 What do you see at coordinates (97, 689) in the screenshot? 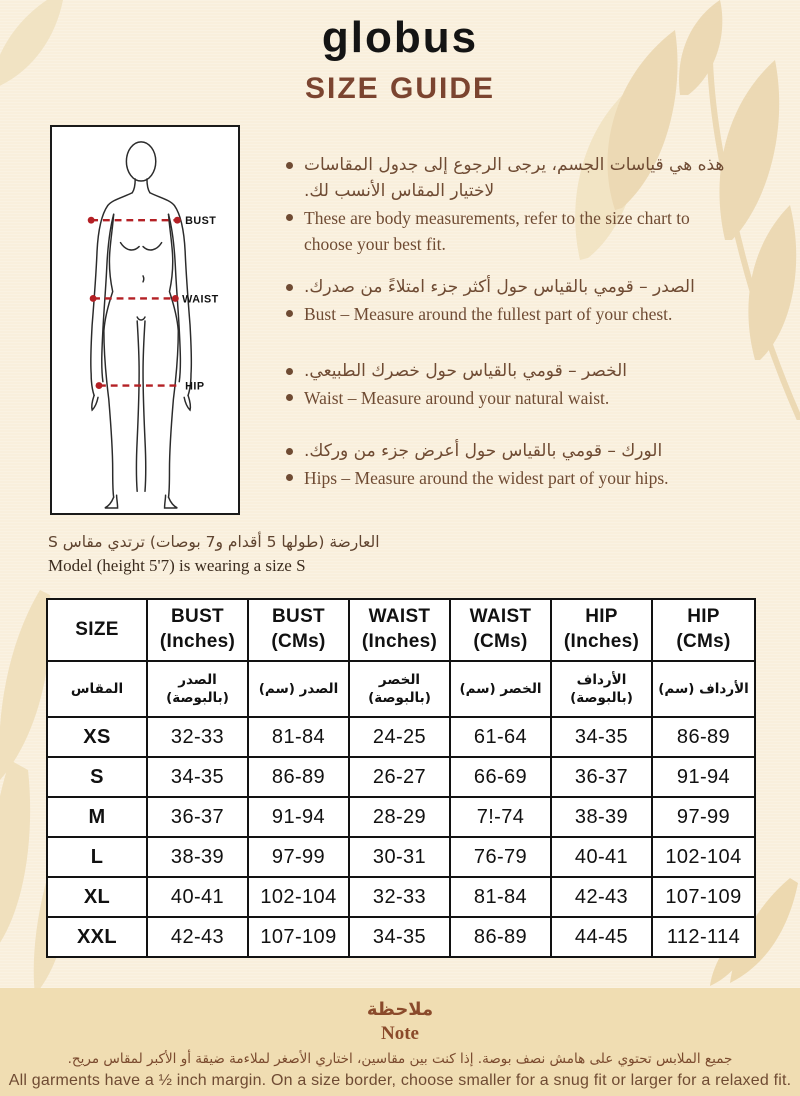
I see `column-header-size-ar: المقاس` at bounding box center [97, 689].